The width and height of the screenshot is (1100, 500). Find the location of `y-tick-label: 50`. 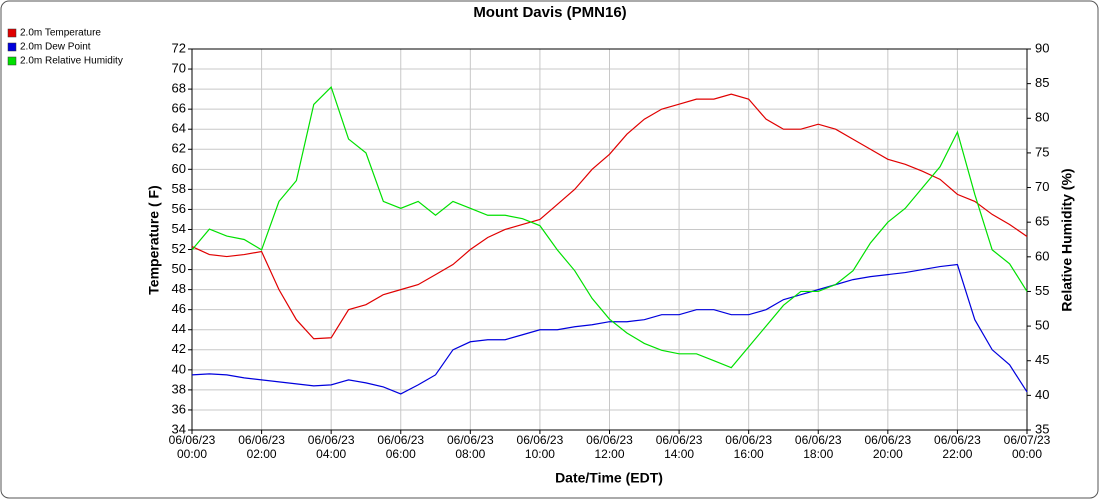

y-tick-label: 50 is located at coordinates (179, 268).